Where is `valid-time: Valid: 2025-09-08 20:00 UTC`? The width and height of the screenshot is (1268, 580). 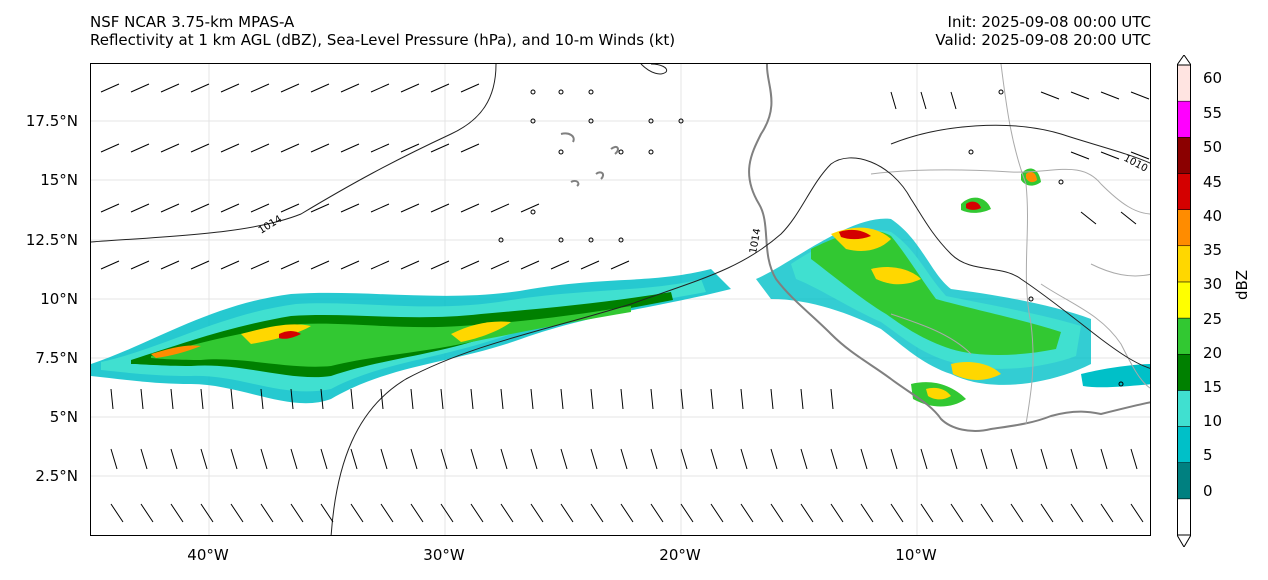 valid-time: Valid: 2025-09-08 20:00 UTC is located at coordinates (1043, 40).